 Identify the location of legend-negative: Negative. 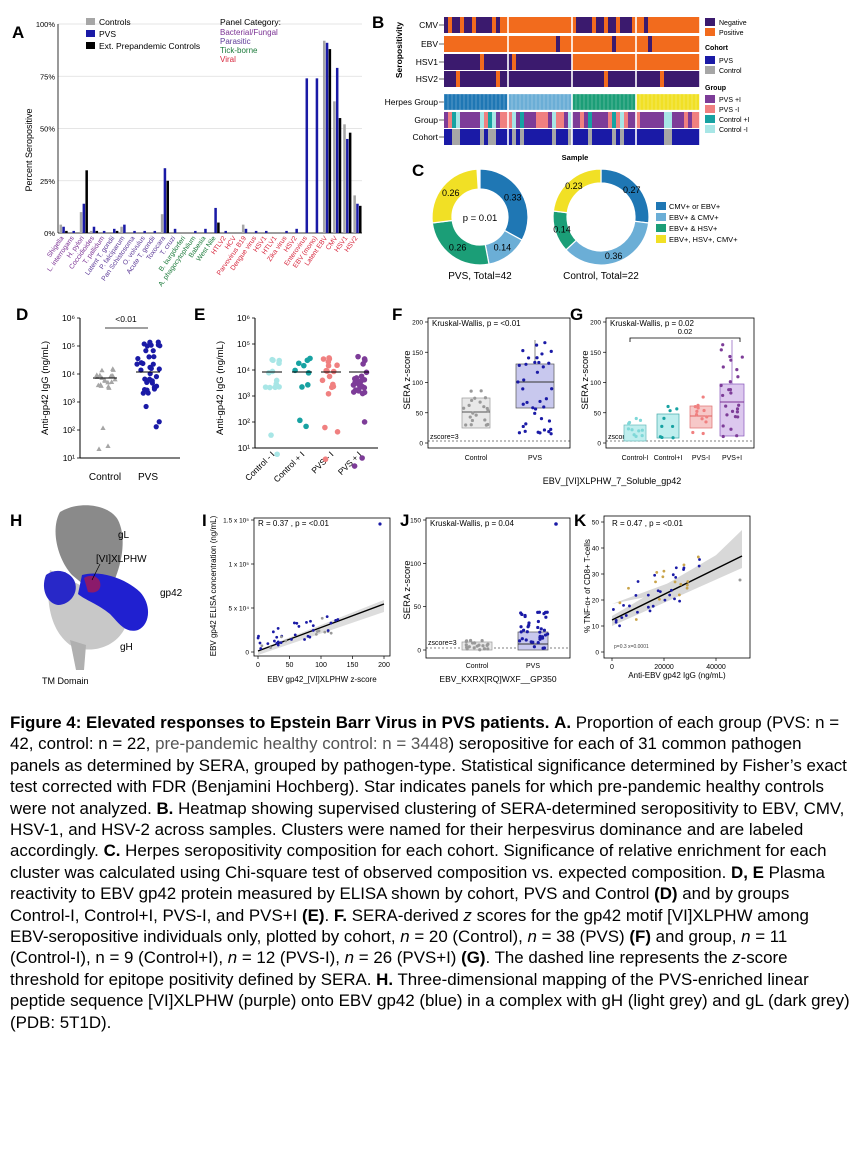
(733, 23).